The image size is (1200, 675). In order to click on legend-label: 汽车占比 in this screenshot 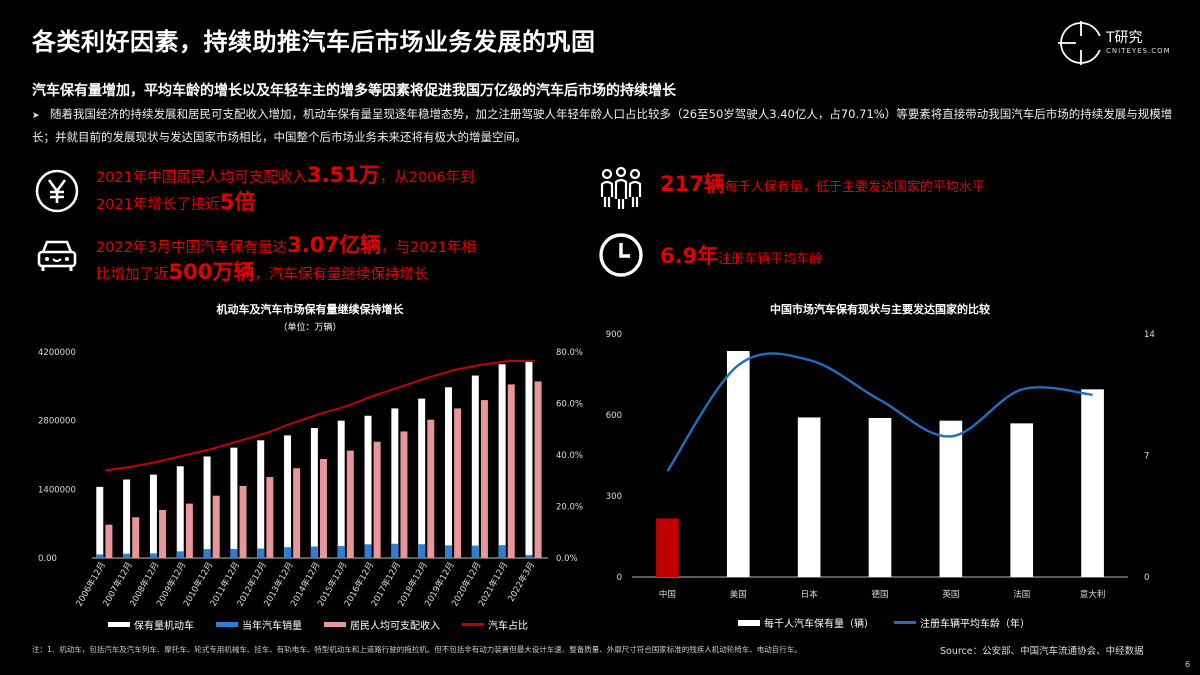, I will do `click(508, 626)`.